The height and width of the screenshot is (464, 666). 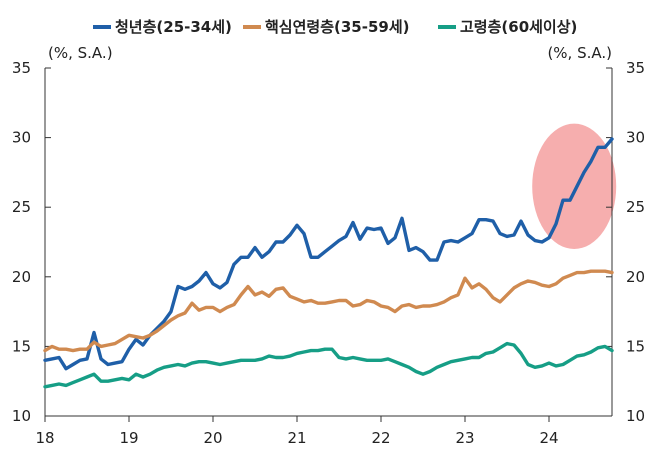 I want to click on y-tick-label-left: 15, so click(x=21, y=346).